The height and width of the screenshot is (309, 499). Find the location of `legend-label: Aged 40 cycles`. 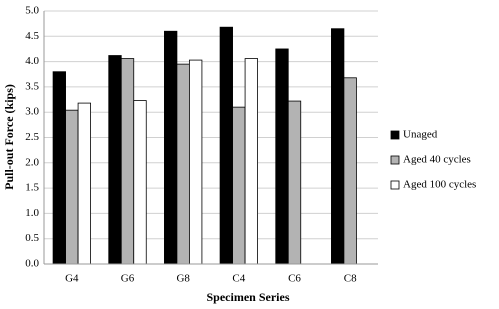

legend-label: Aged 40 cycles is located at coordinates (437, 160).